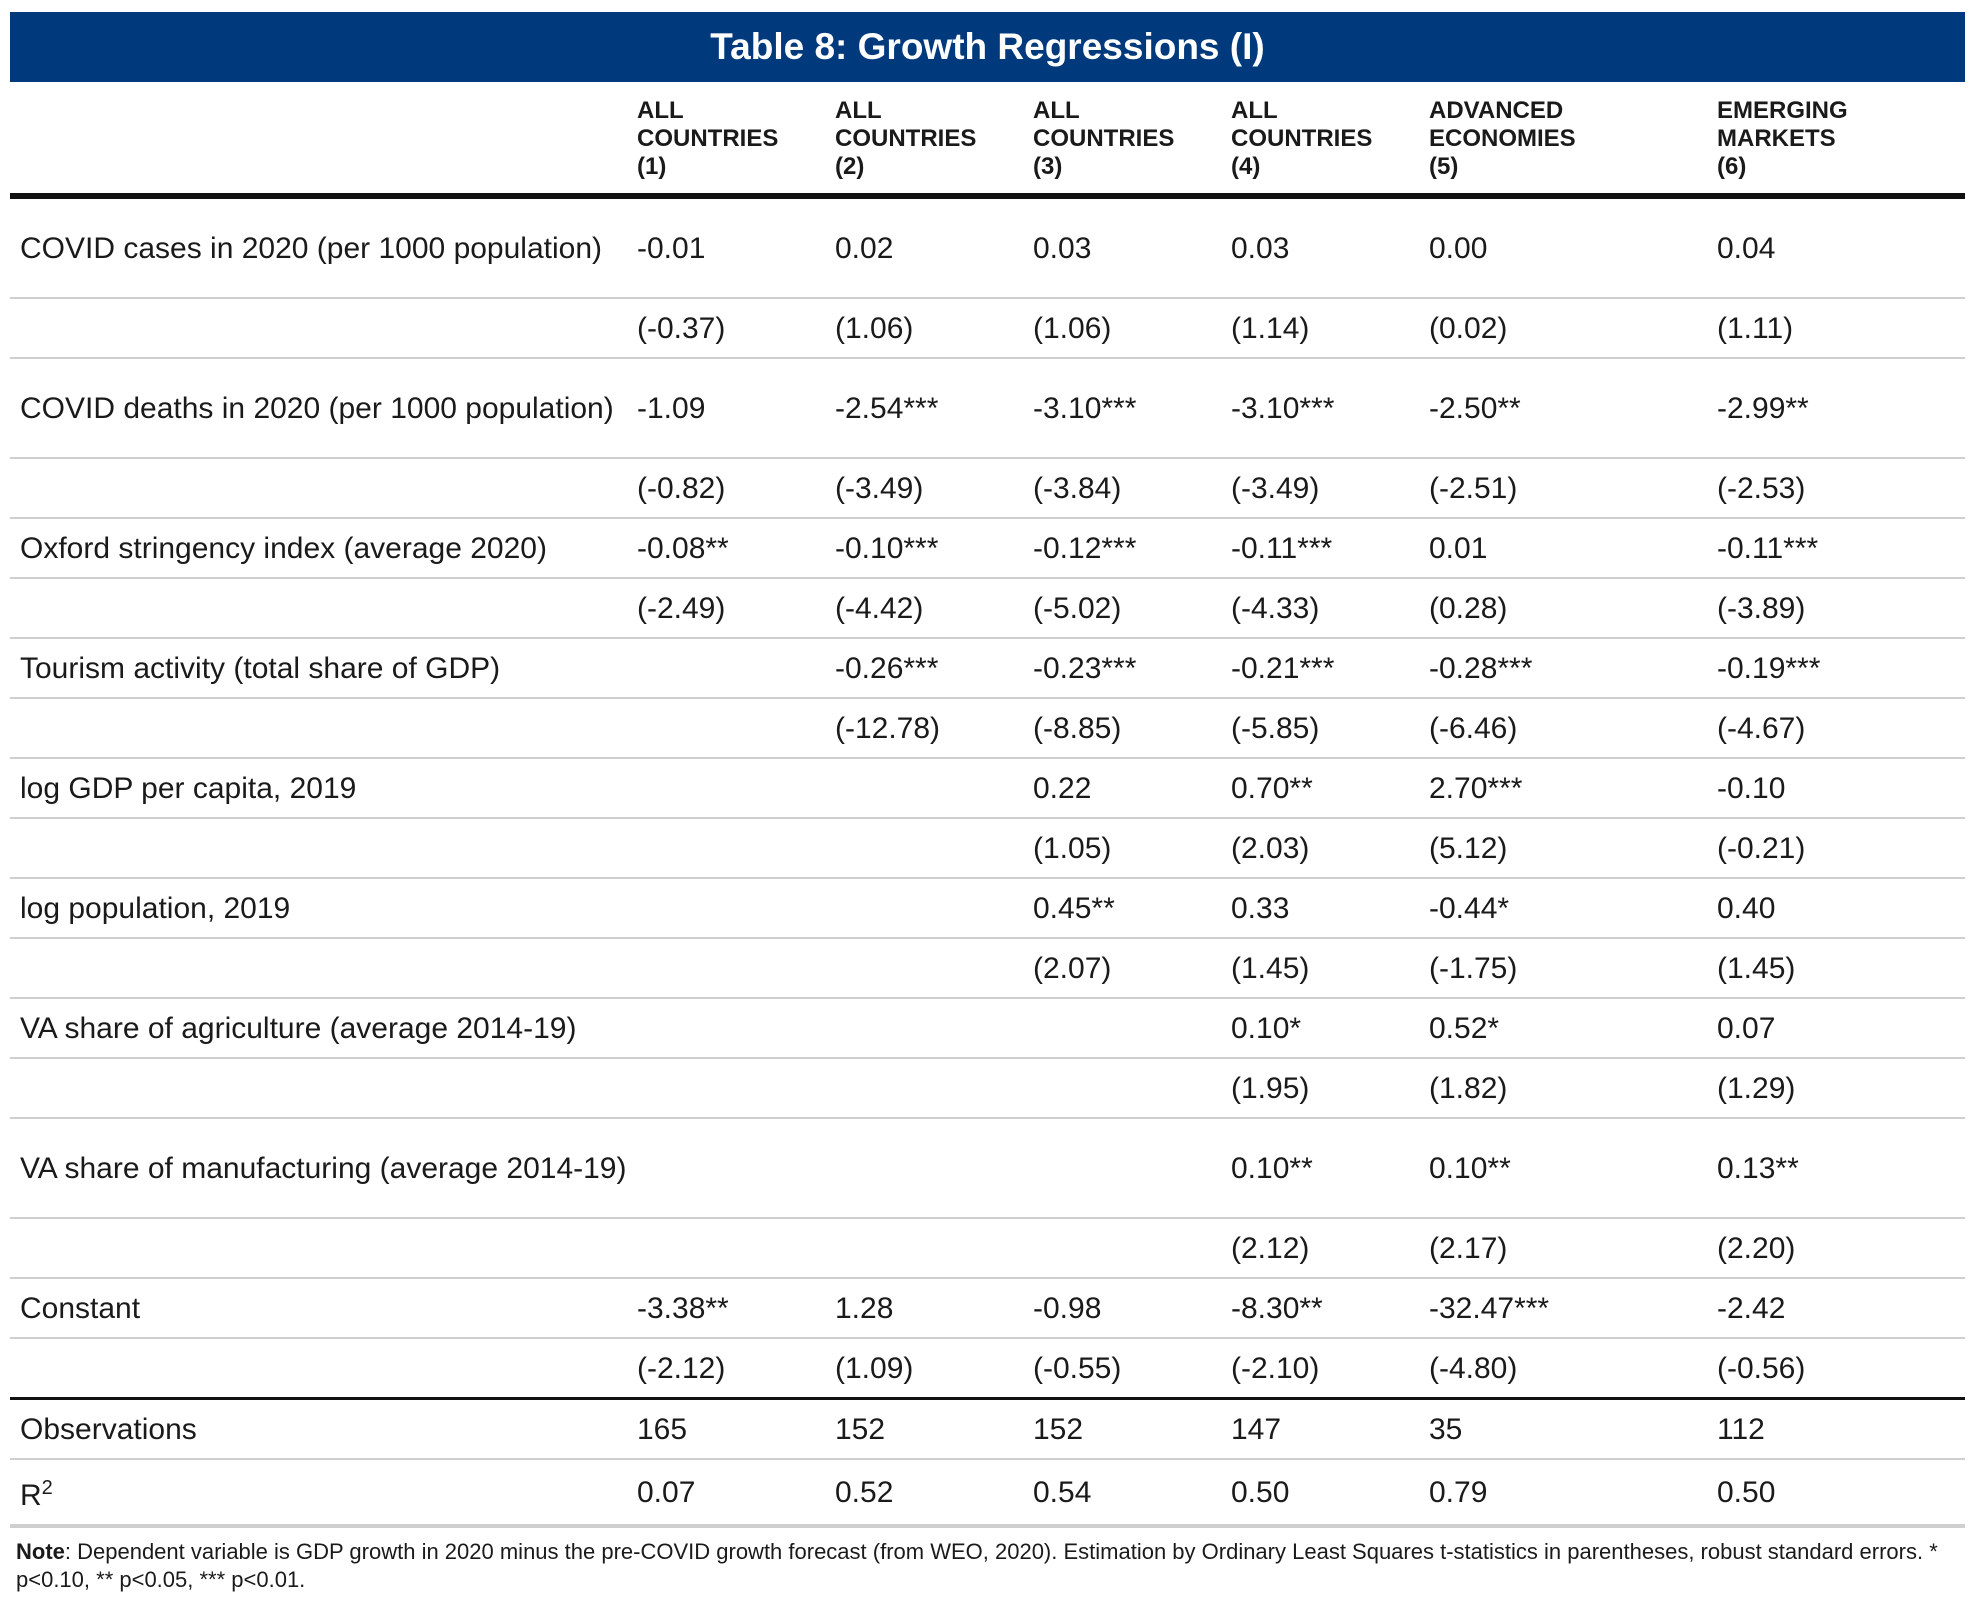 The width and height of the screenshot is (1972, 1613). What do you see at coordinates (1122, 968) in the screenshot?
I see `tstat-cell: (2.07)` at bounding box center [1122, 968].